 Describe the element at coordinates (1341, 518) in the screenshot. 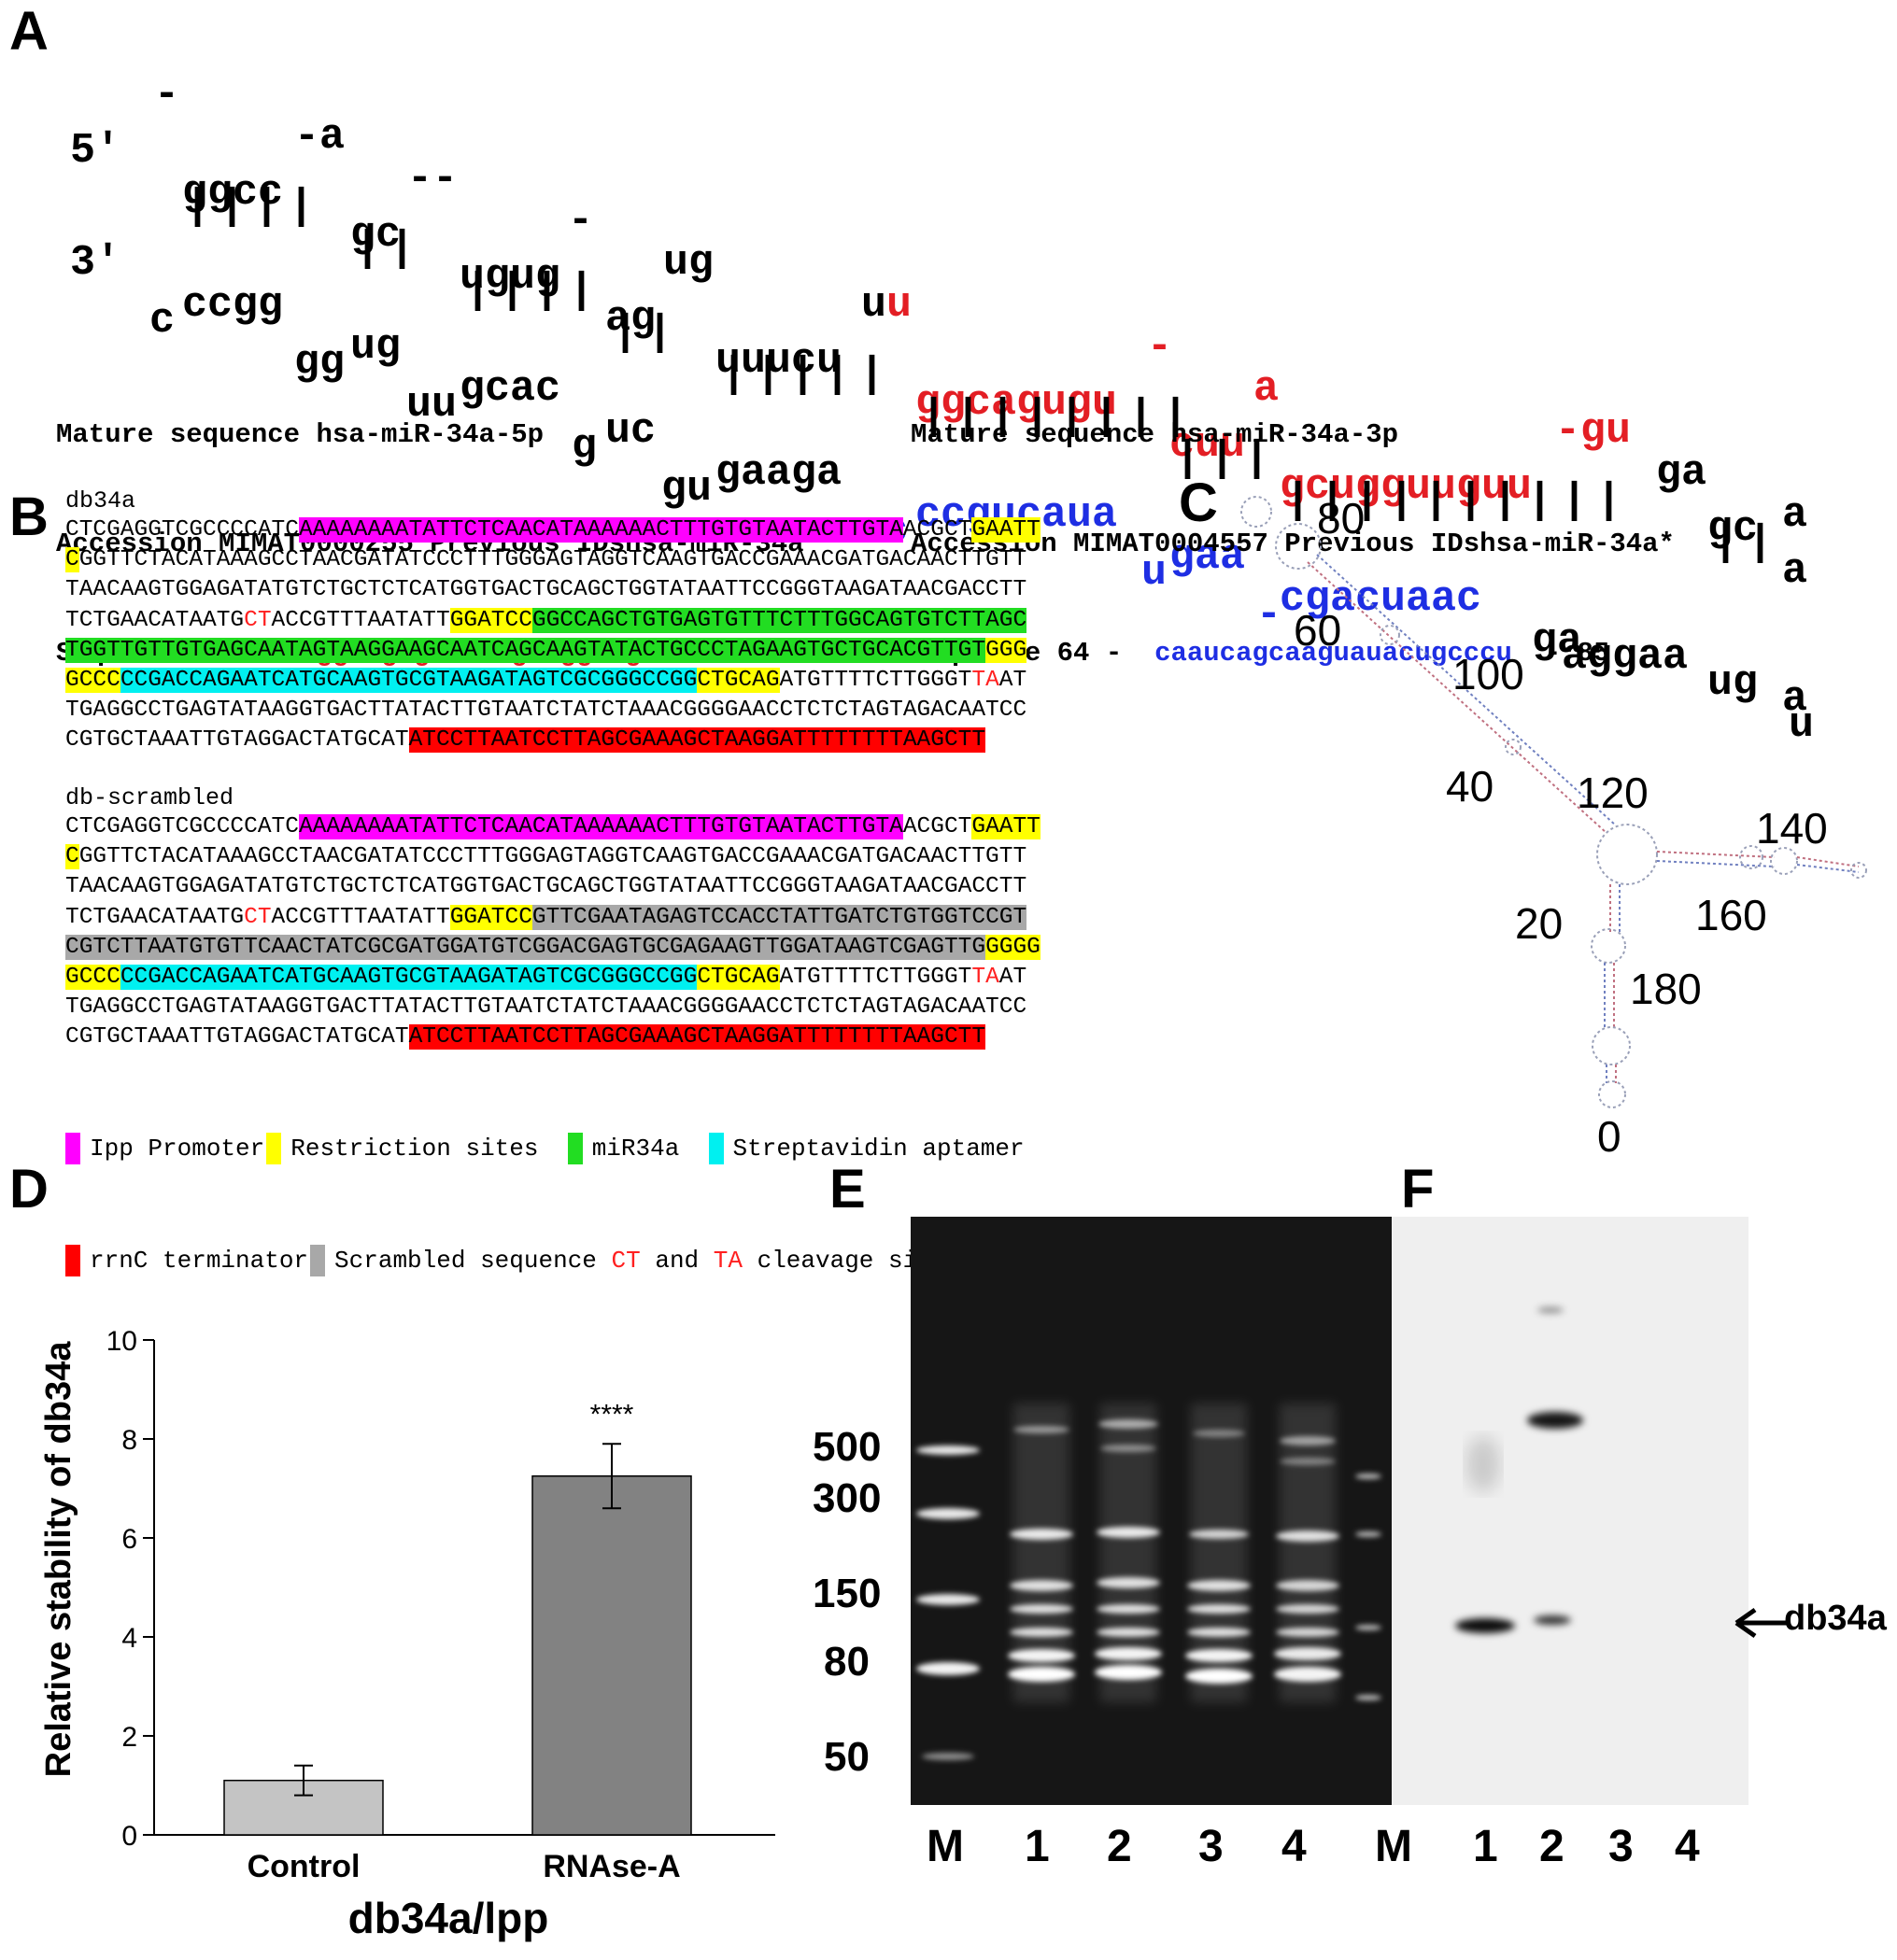

I see `structure-label-80: 80` at that location.